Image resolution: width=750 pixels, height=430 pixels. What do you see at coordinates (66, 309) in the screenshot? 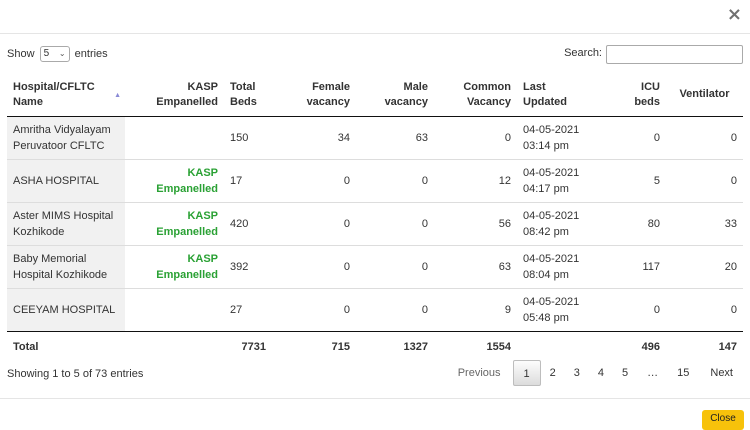
I see `hospital-name-cell: CEEYAM HOSPITAL` at bounding box center [66, 309].